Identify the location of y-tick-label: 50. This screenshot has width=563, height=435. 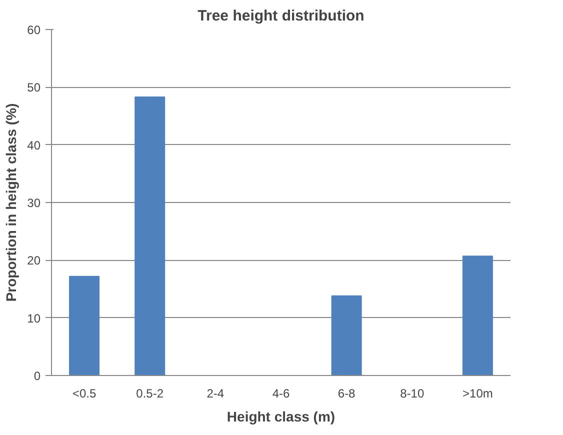
(34, 87).